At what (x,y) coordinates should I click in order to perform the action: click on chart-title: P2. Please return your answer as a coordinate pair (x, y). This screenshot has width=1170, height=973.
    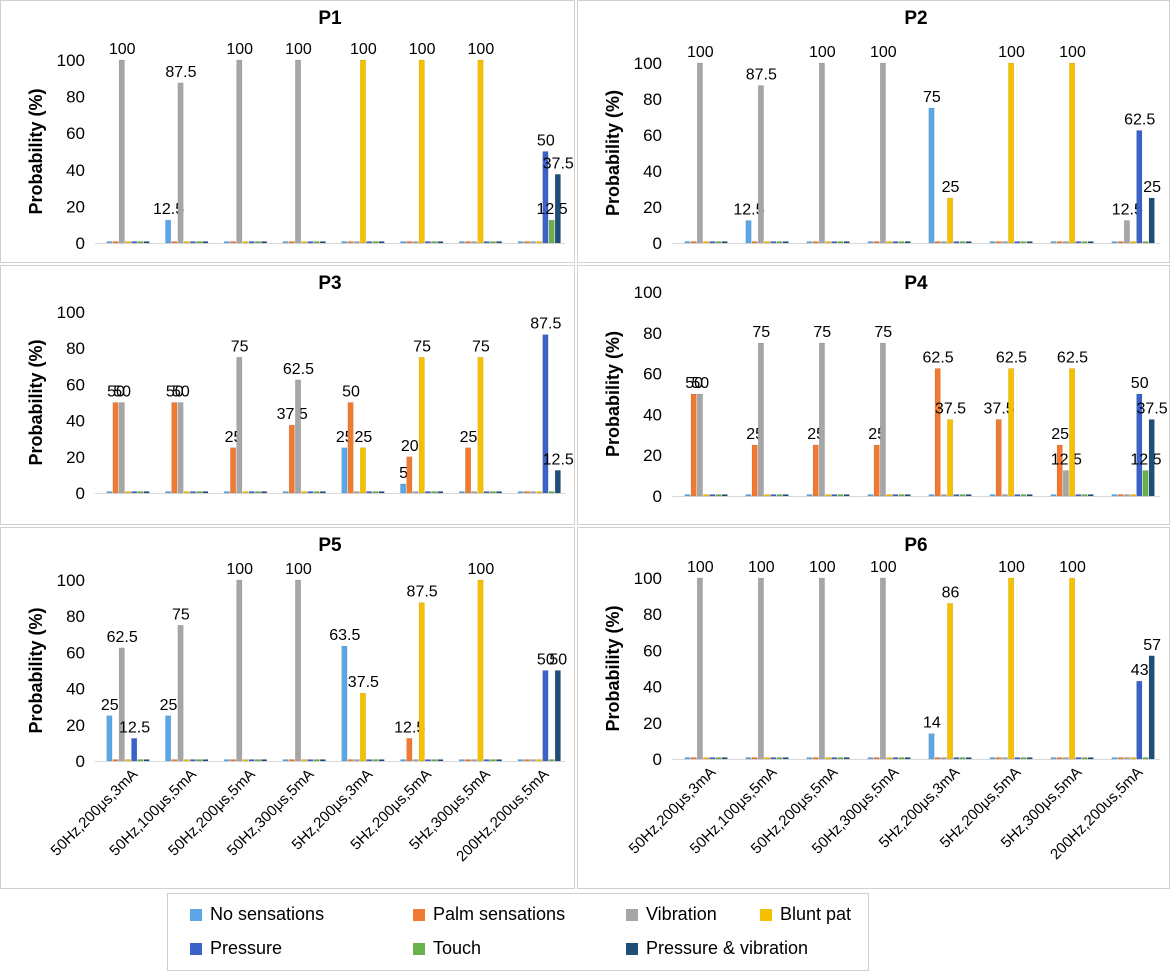
    Looking at the image, I should click on (915, 18).